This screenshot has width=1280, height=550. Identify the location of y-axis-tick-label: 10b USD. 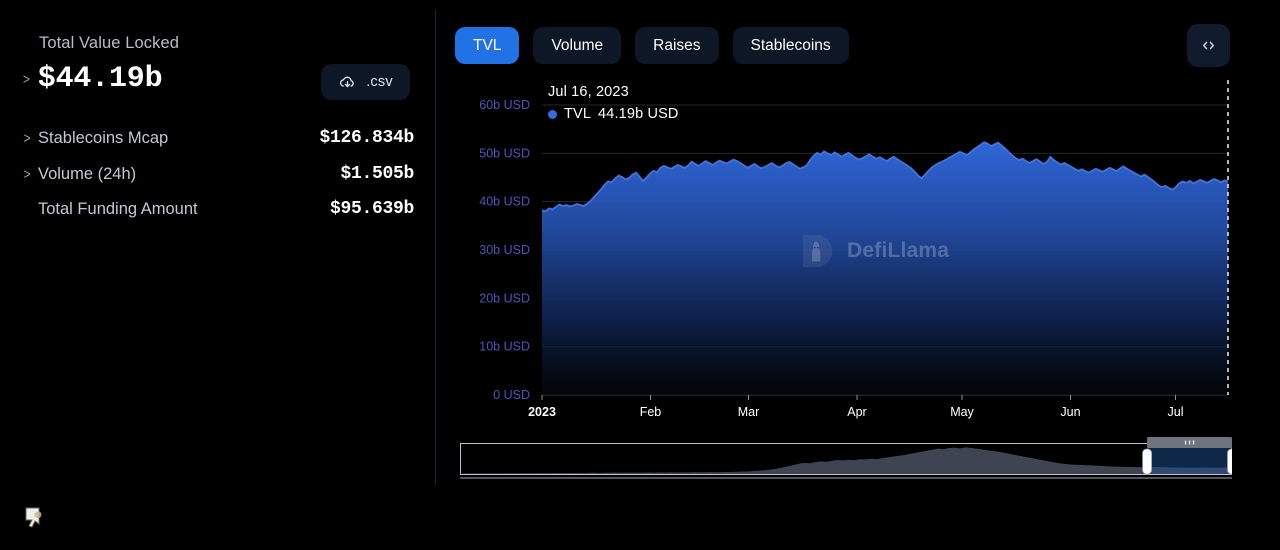
(504, 347).